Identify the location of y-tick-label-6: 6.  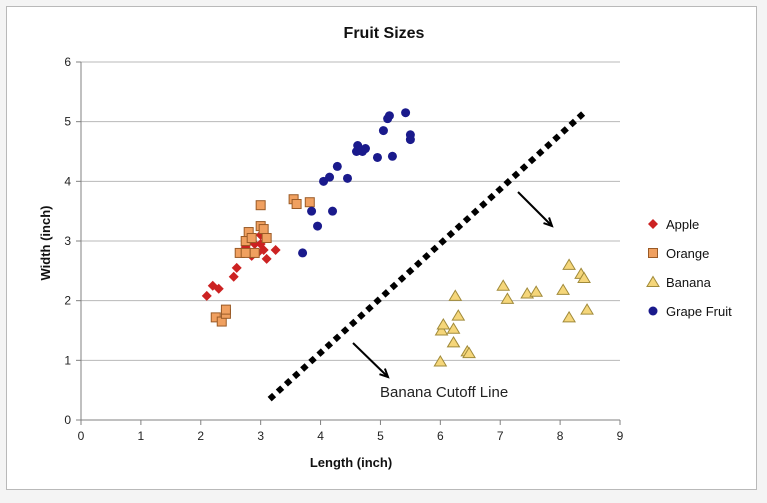
(67, 62).